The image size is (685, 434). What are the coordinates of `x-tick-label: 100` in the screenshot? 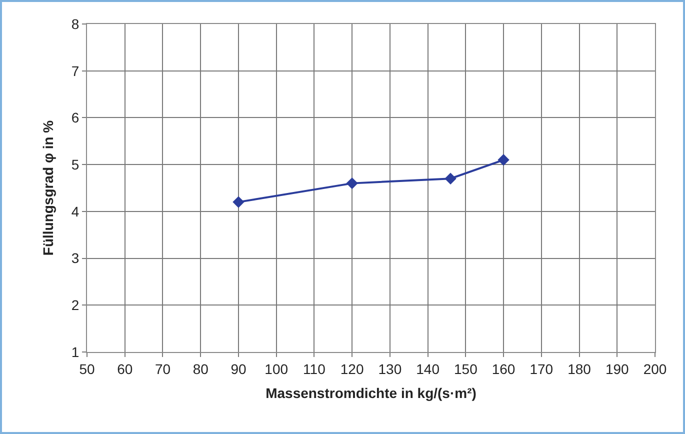 It's located at (276, 368).